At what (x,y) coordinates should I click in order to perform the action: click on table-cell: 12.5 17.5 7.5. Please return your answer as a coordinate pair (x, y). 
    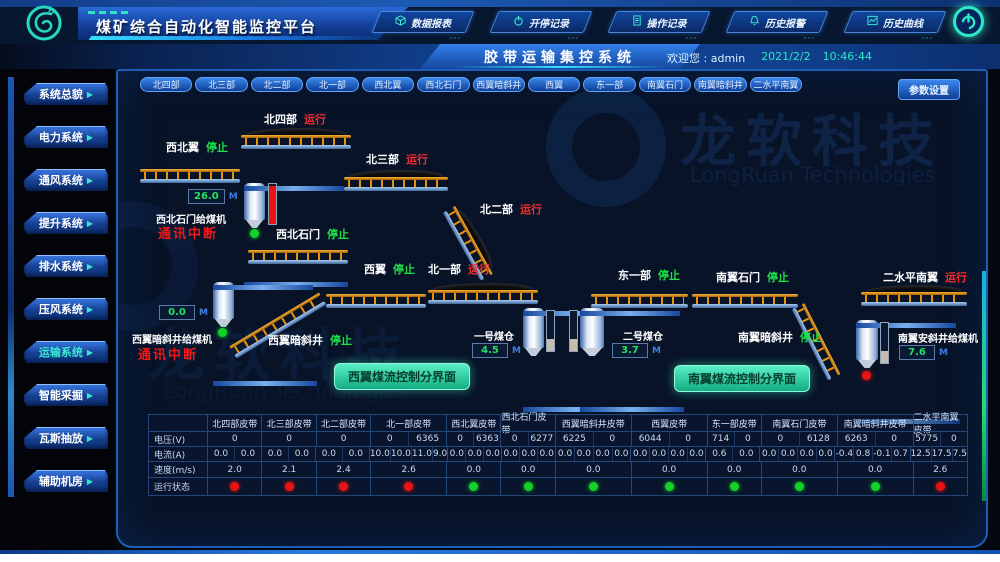
    Looking at the image, I should click on (938, 454).